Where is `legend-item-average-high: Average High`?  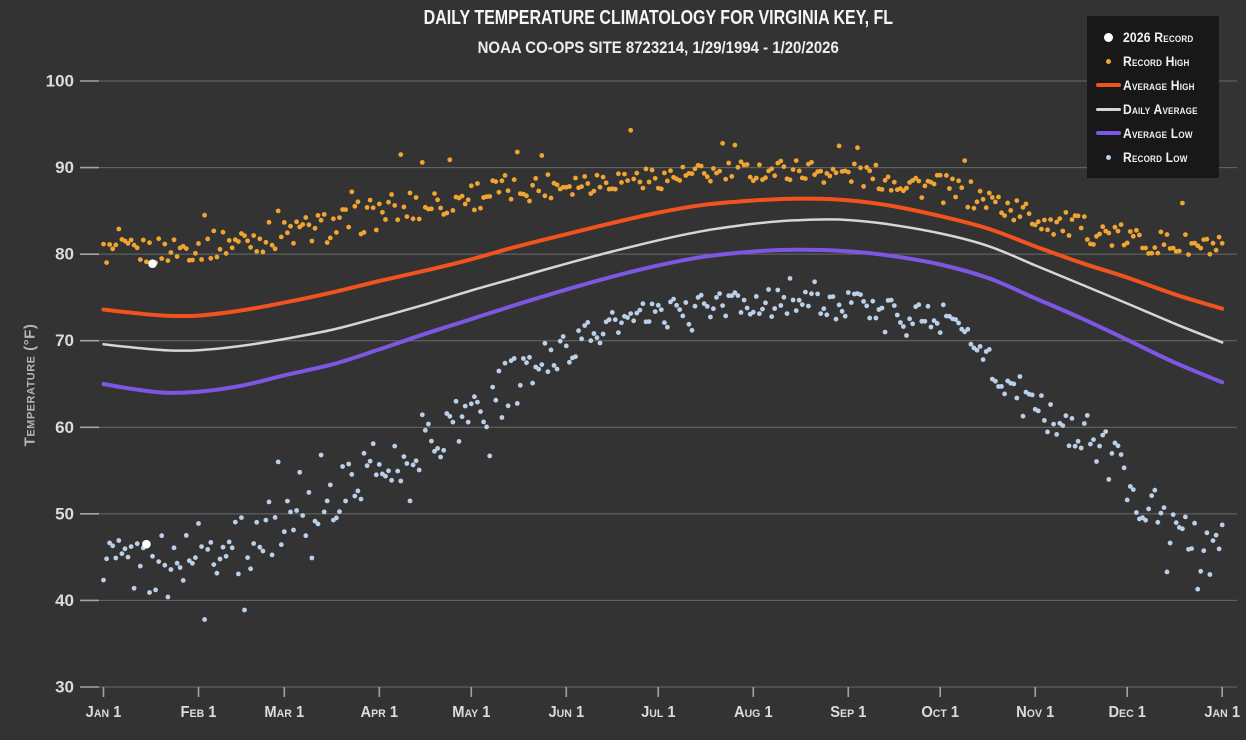
legend-item-average-high: Average High is located at coordinates (1154, 85).